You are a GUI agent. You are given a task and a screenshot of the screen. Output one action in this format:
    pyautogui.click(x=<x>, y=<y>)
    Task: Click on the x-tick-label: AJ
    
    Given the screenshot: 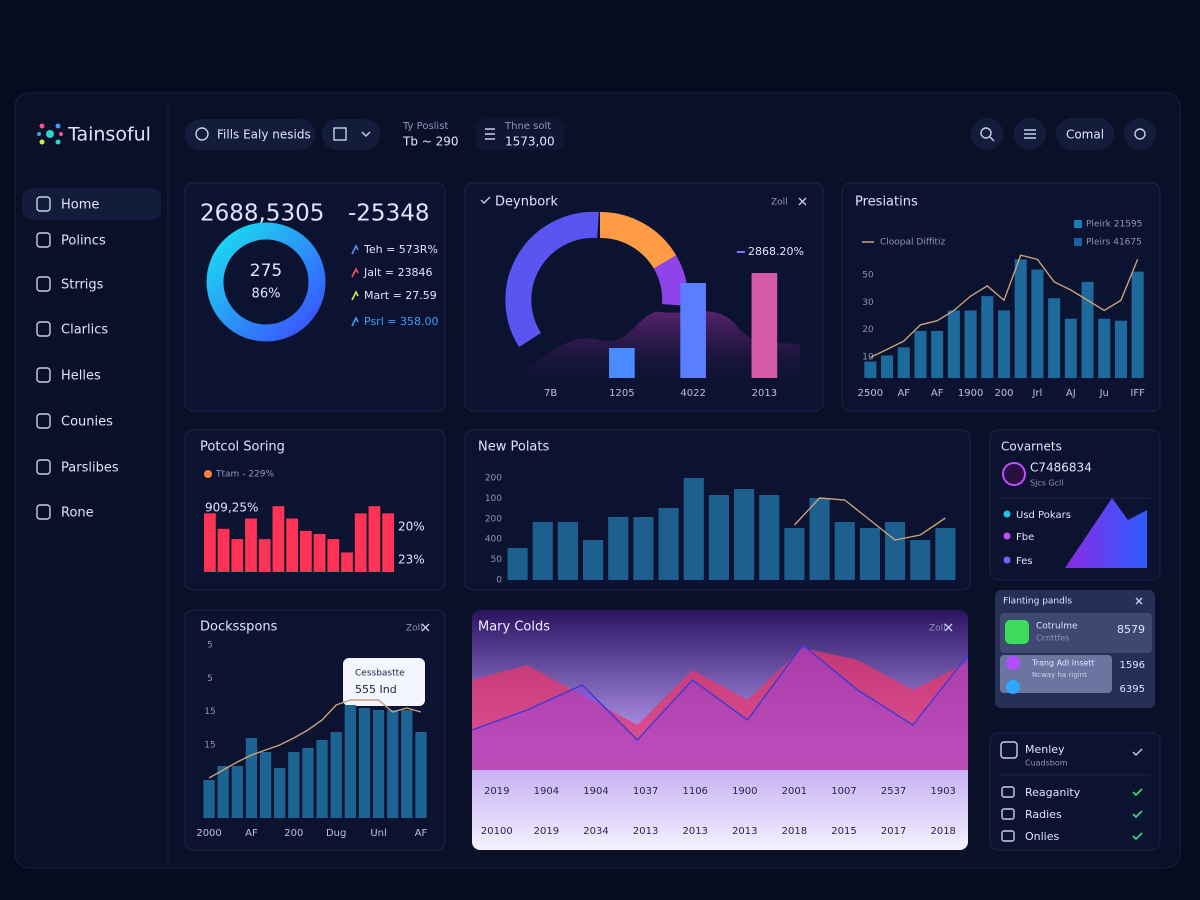 What is the action you would take?
    pyautogui.click(x=1071, y=393)
    